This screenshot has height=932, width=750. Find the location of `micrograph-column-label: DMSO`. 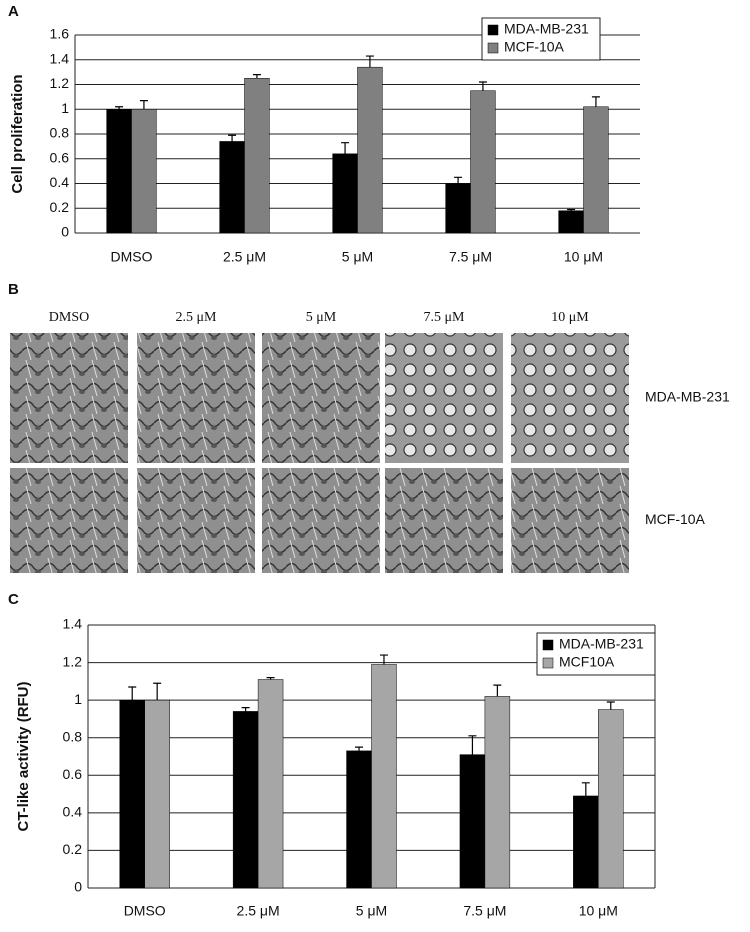

micrograph-column-label: DMSO is located at coordinates (69, 317).